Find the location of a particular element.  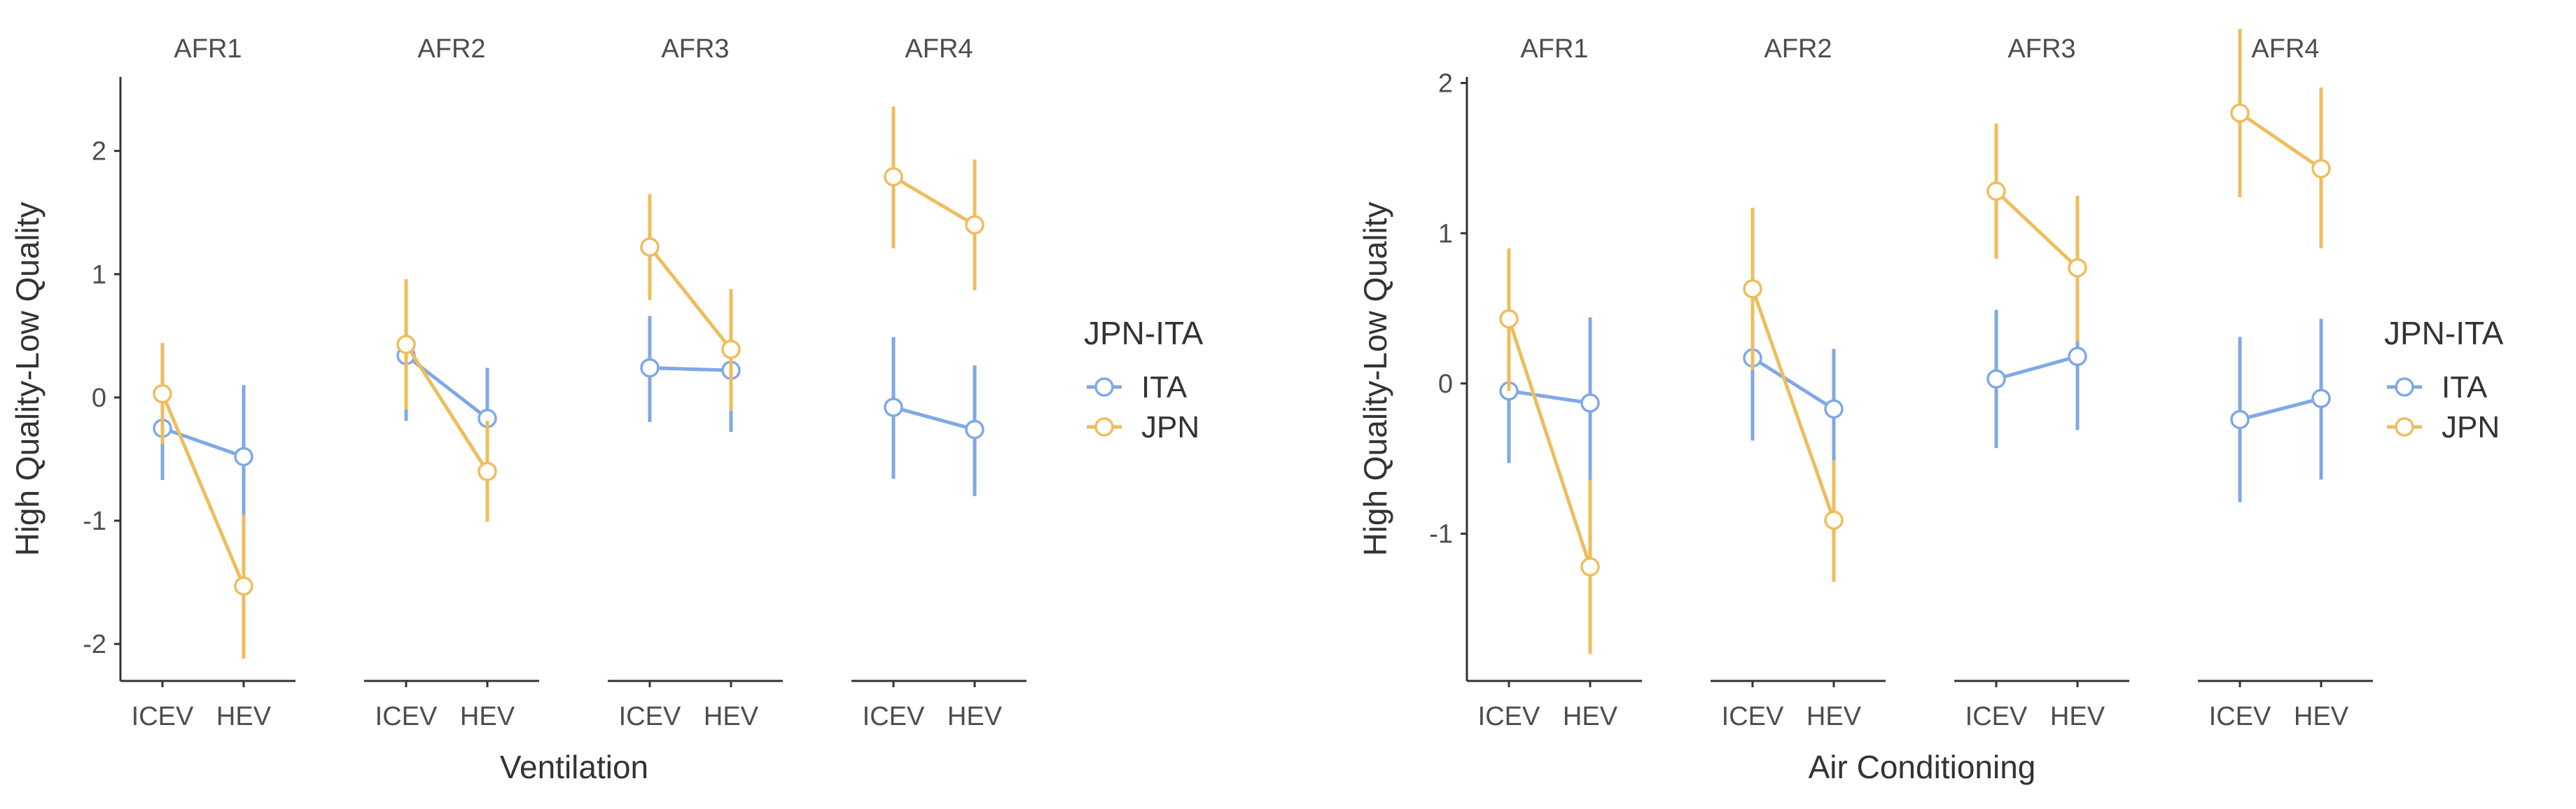

facet-label: AFR3 is located at coordinates (2041, 49).